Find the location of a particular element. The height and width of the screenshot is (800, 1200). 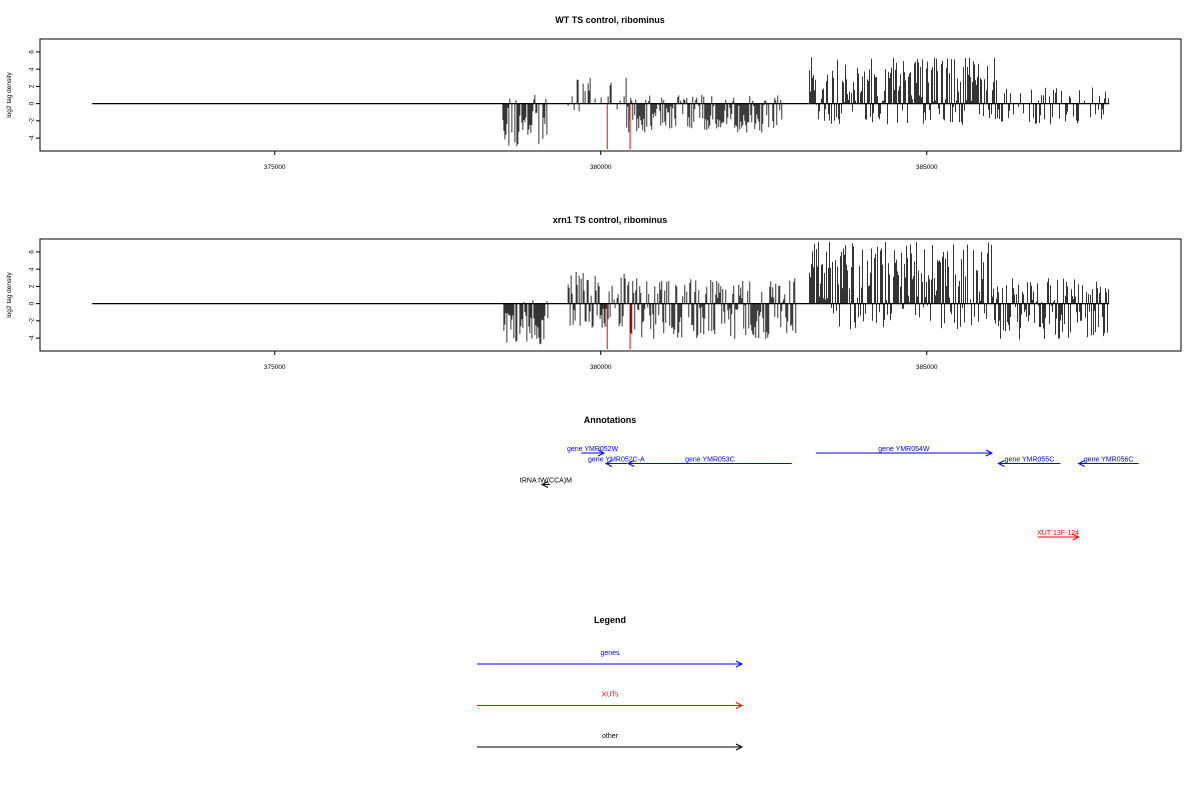

legend-item: other is located at coordinates (610, 742).